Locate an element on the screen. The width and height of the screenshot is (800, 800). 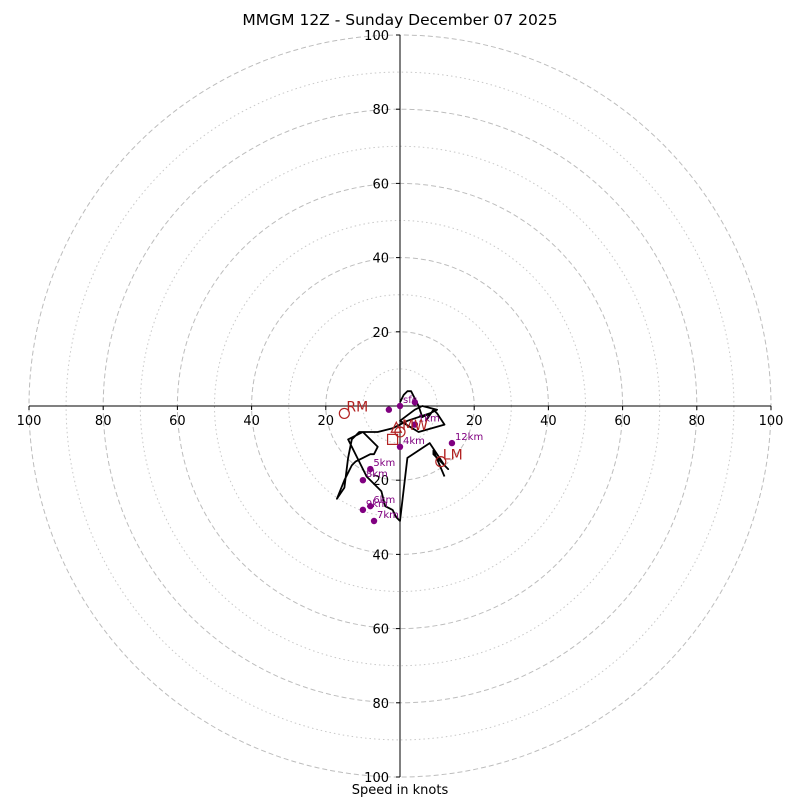
storm-motion-label: MW is located at coordinates (415, 426).